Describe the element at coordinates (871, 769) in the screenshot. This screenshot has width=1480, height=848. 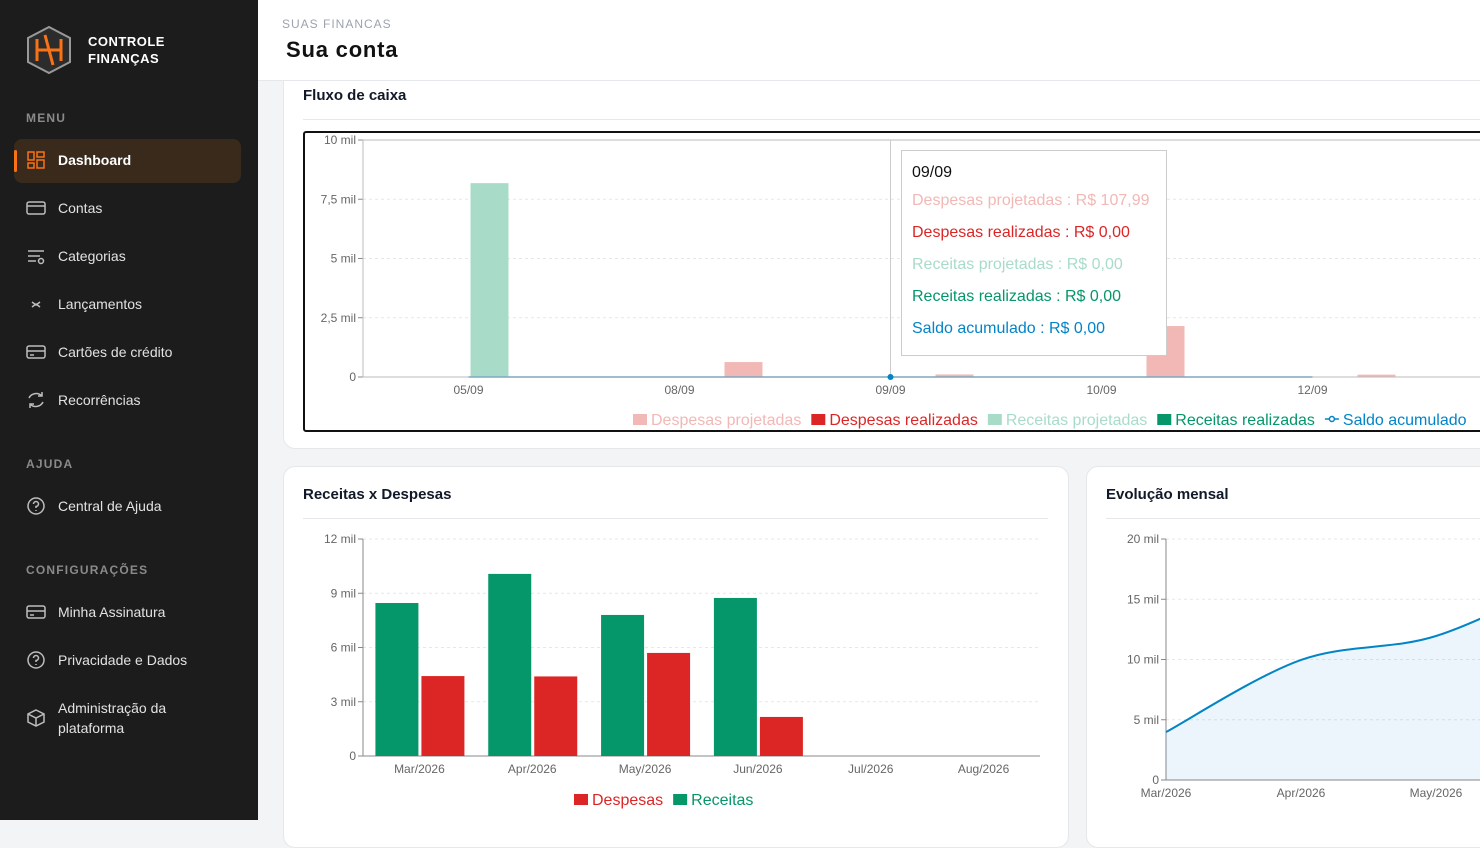
I see `x-tick-label: Jul/2026` at that location.